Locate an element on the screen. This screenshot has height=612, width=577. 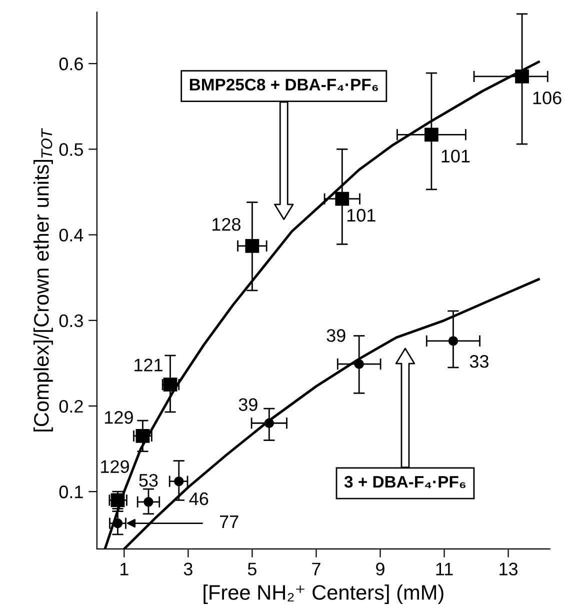
annotation: 46 is located at coordinates (198, 499).